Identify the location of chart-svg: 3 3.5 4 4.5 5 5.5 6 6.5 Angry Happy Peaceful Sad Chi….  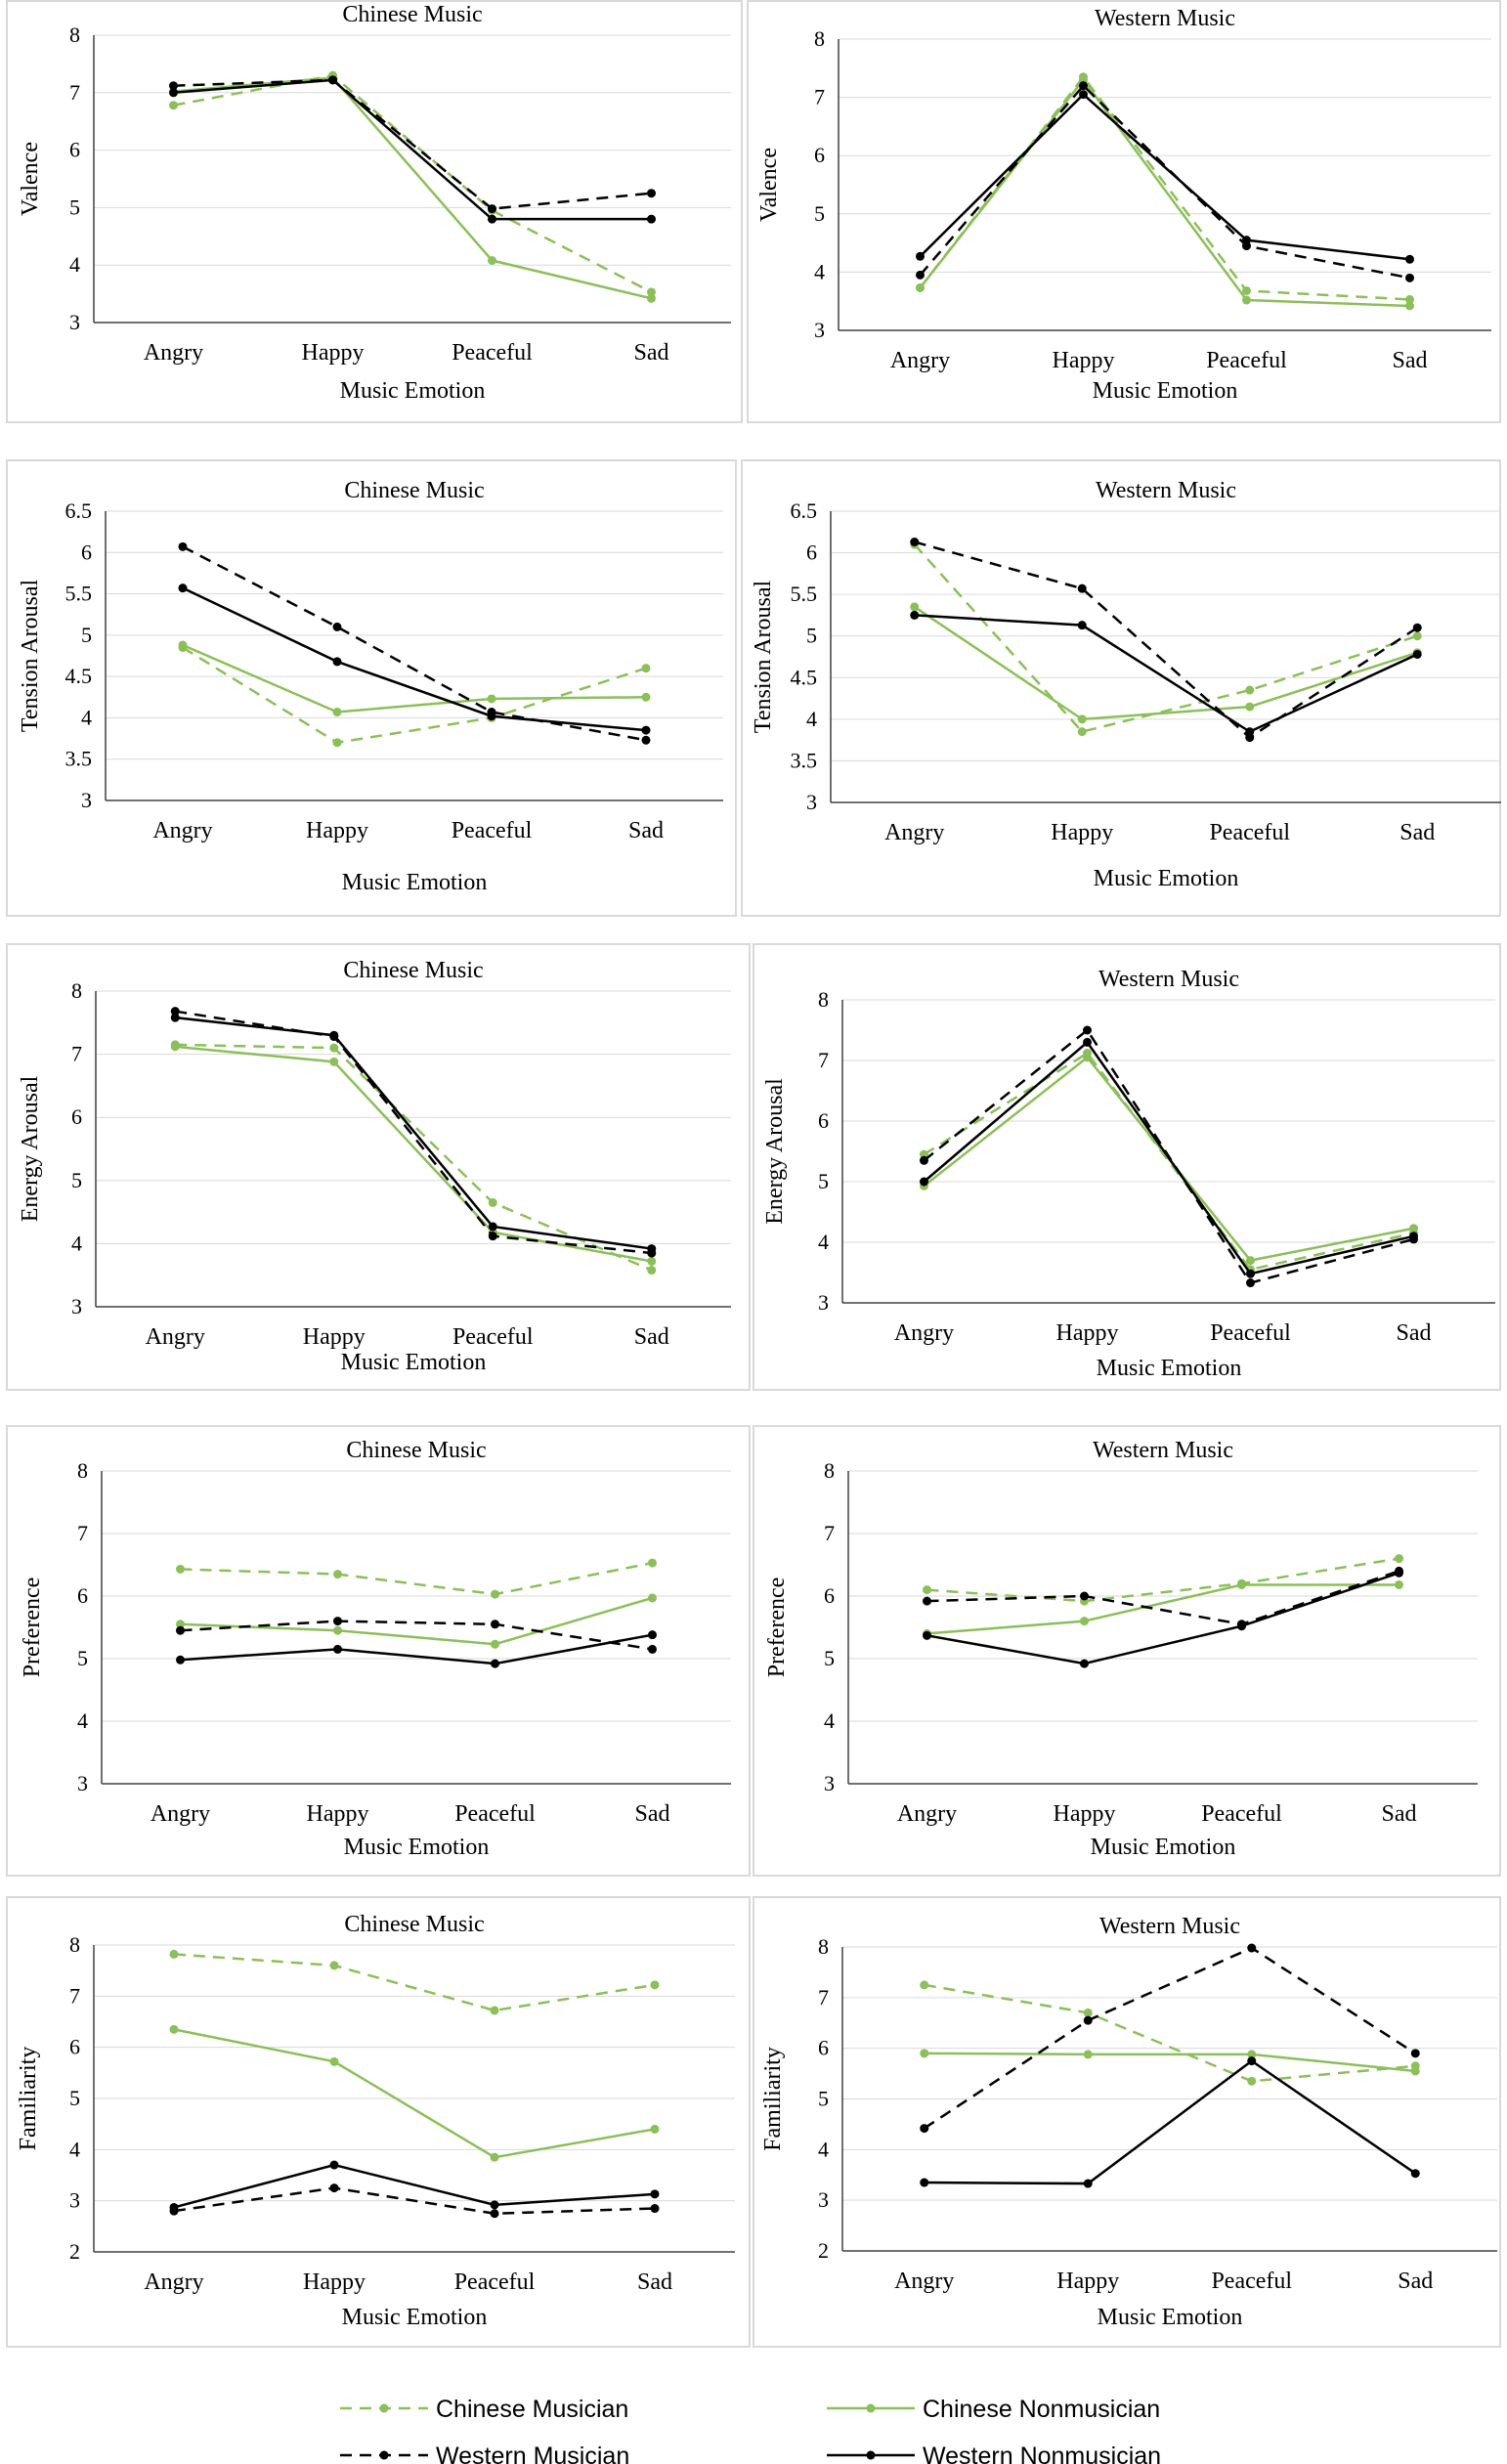
(370, 686).